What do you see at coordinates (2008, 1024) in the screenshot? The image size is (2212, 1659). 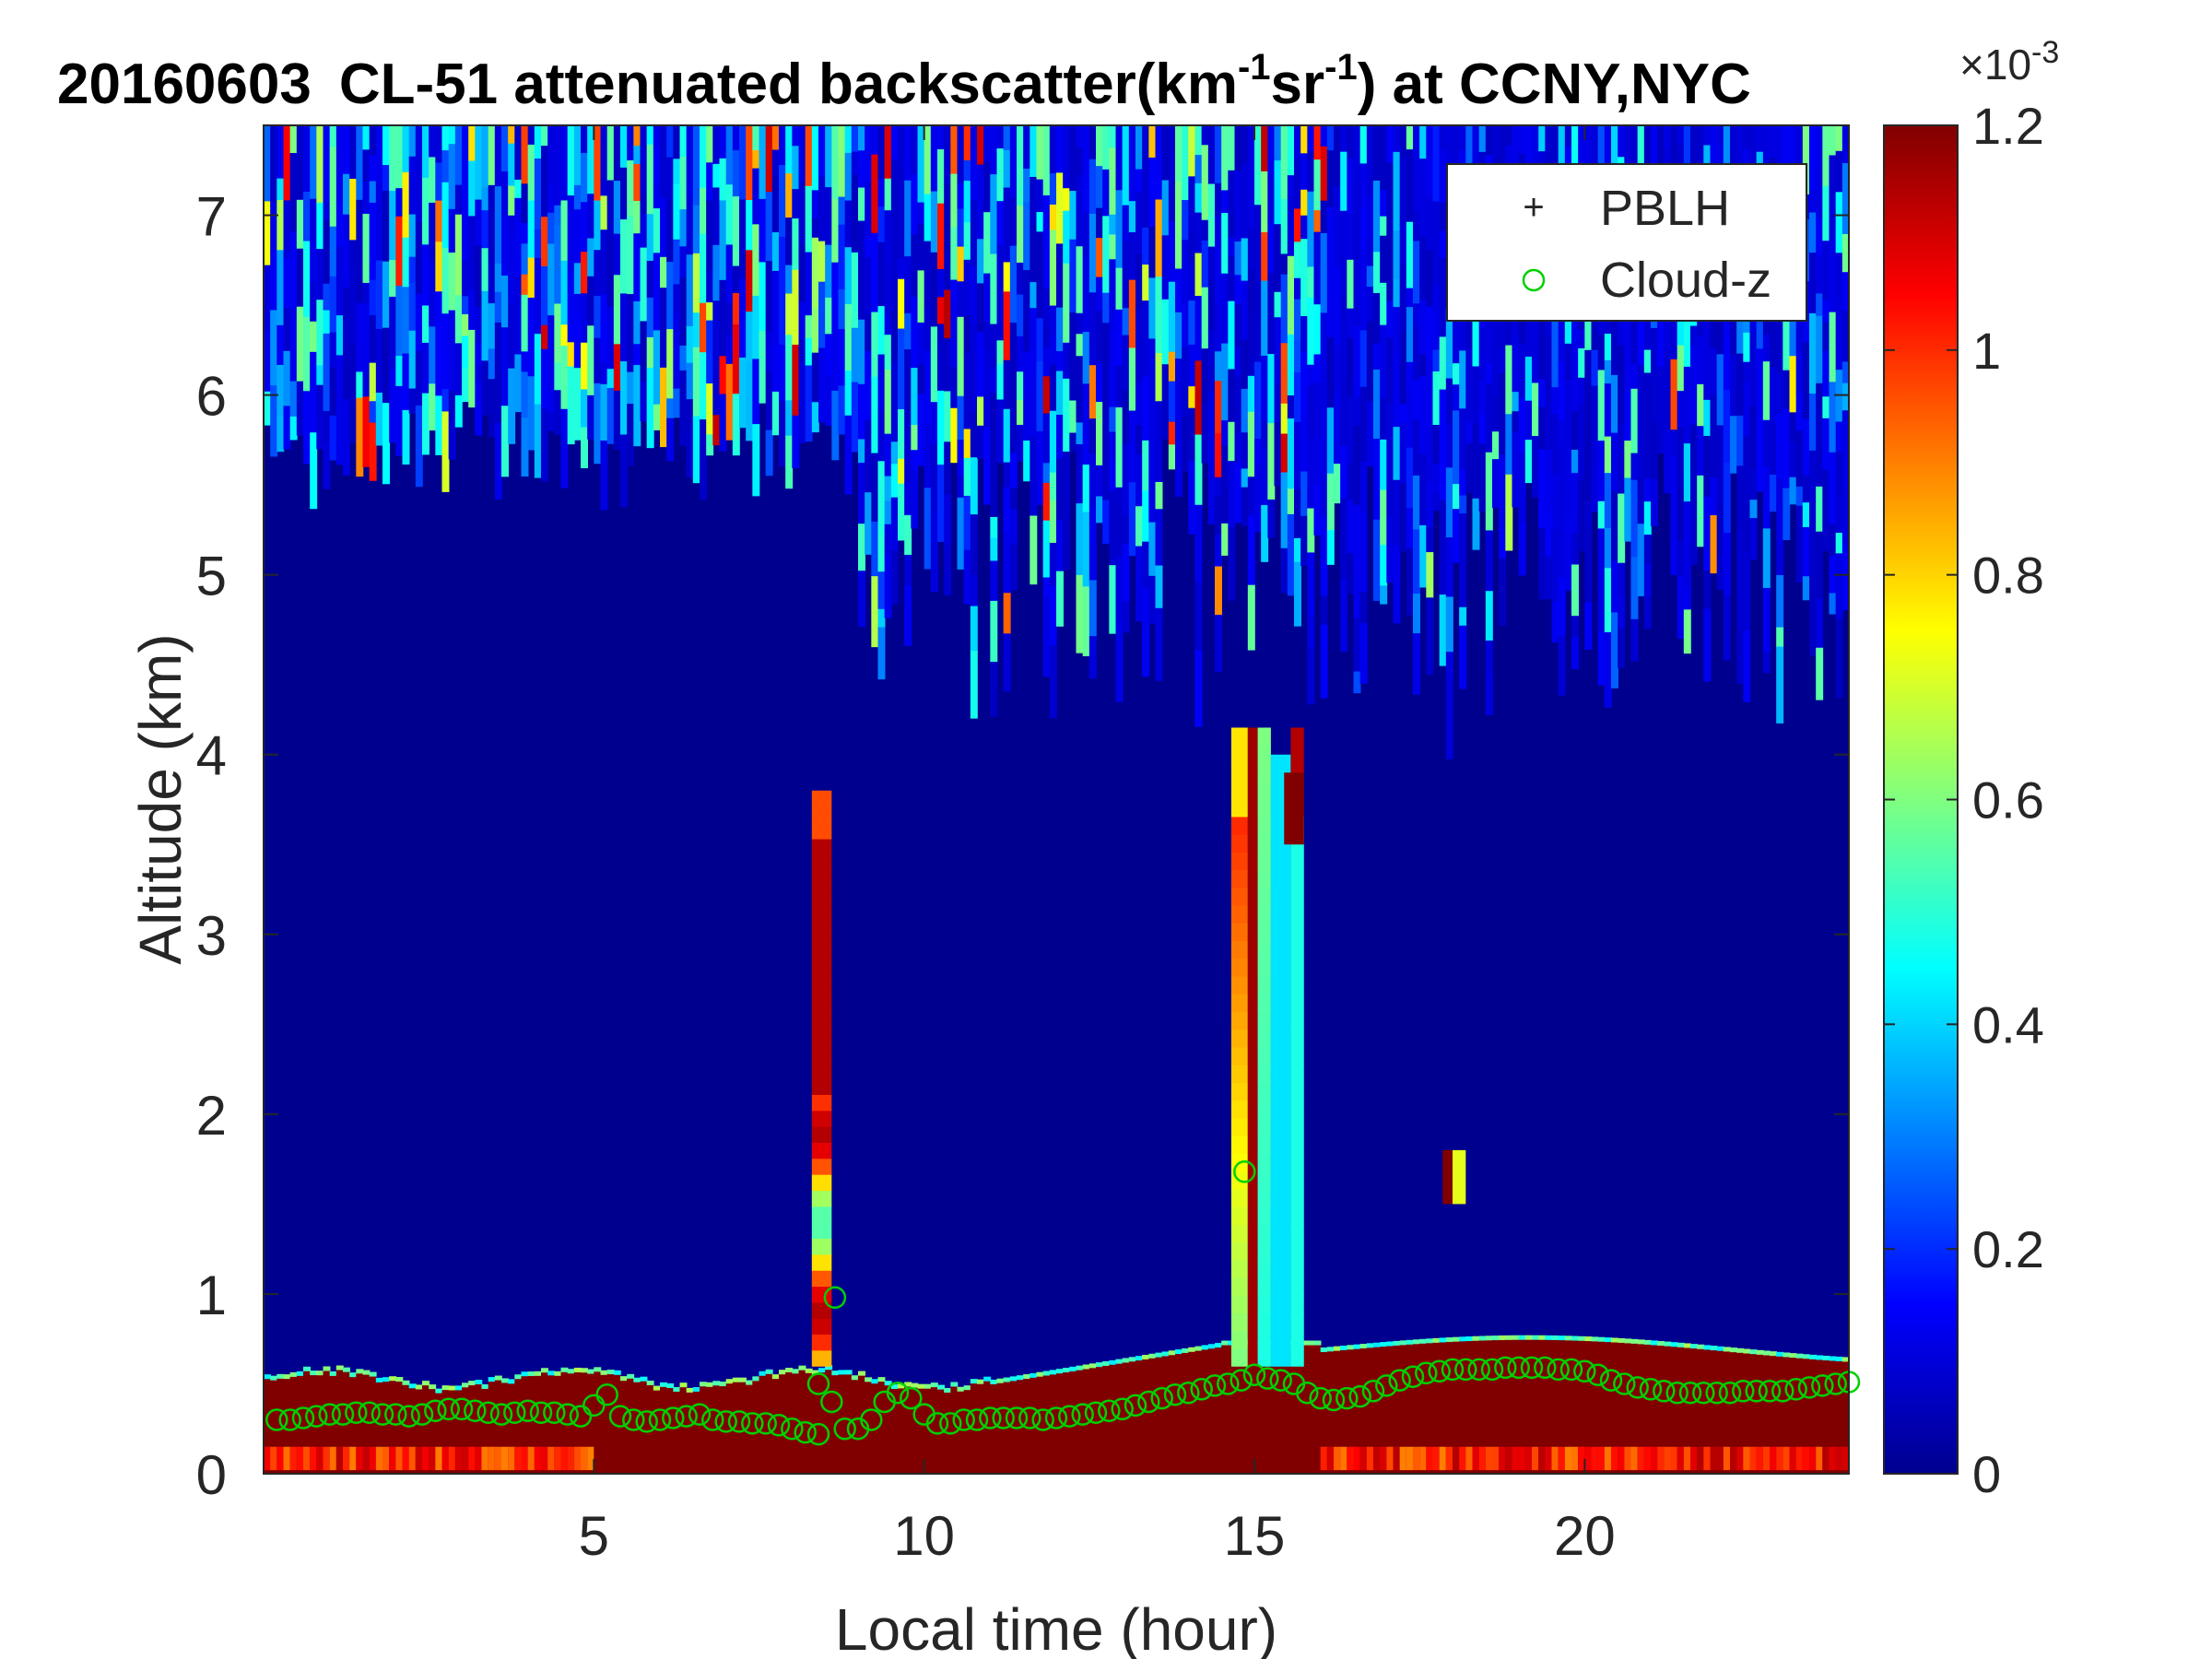 I see `colorbar-tick-label: 0.4` at bounding box center [2008, 1024].